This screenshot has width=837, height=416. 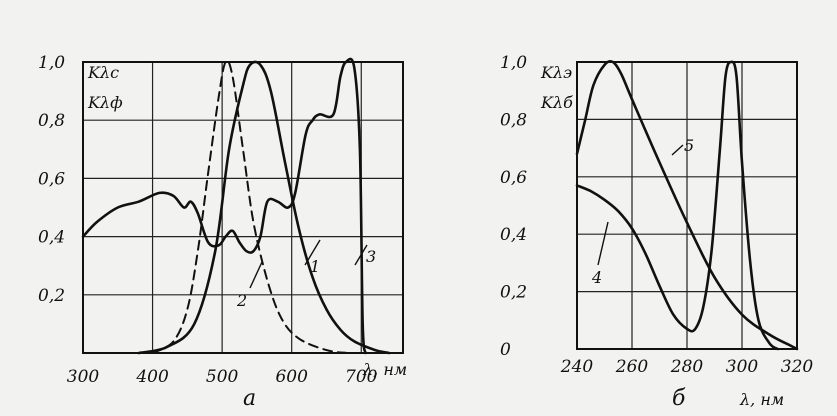 I want to click on panel-b-y-tick-label: 0,4, so click(x=513, y=235).